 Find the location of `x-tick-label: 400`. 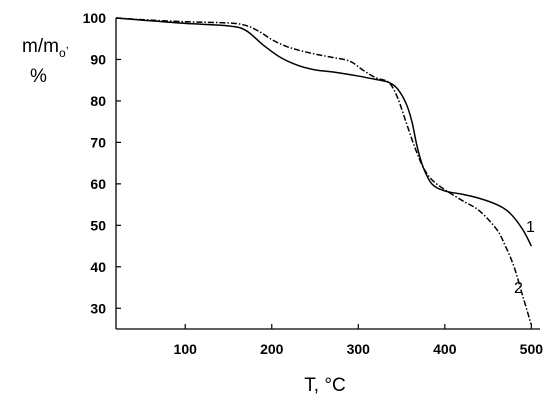

x-tick-label: 400 is located at coordinates (445, 349).